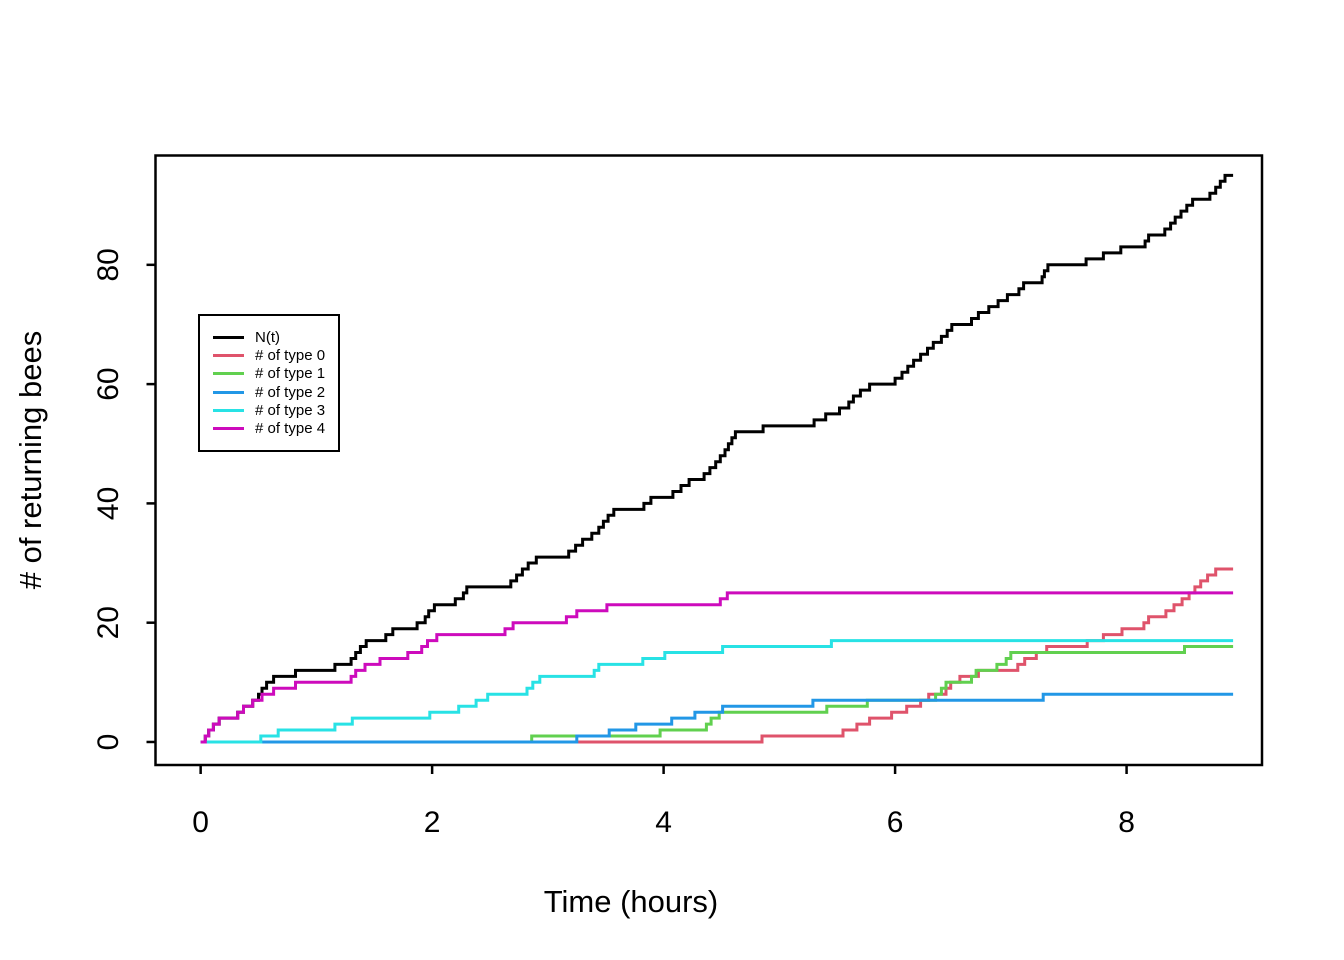 The image size is (1344, 960). Describe the element at coordinates (290, 392) in the screenshot. I see `legend-label: # of type 2` at that location.